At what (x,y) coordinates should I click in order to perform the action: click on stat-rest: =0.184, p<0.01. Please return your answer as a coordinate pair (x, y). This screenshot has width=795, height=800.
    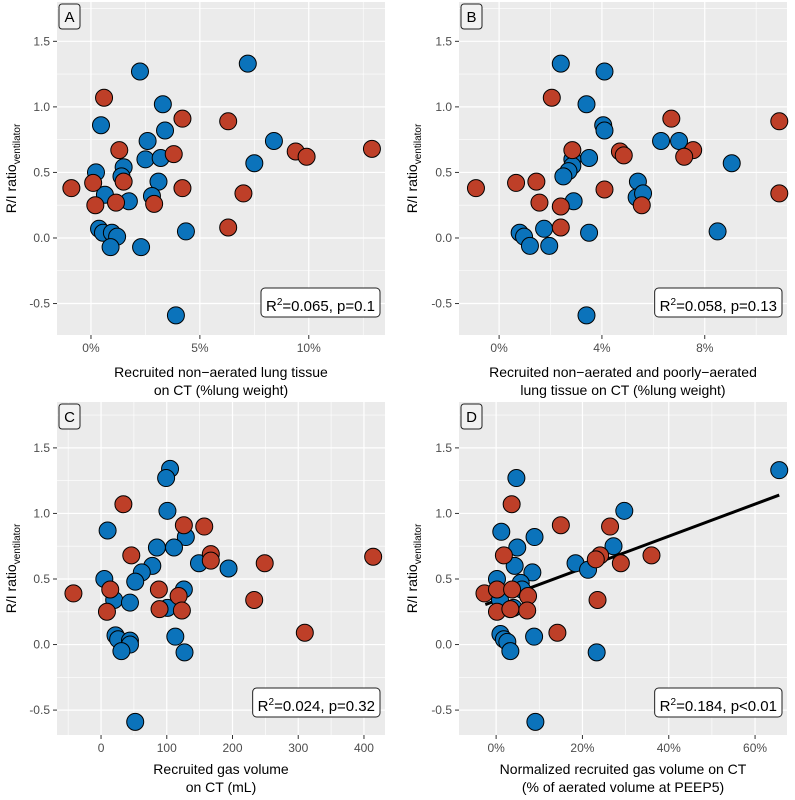
    Looking at the image, I should click on (726, 706).